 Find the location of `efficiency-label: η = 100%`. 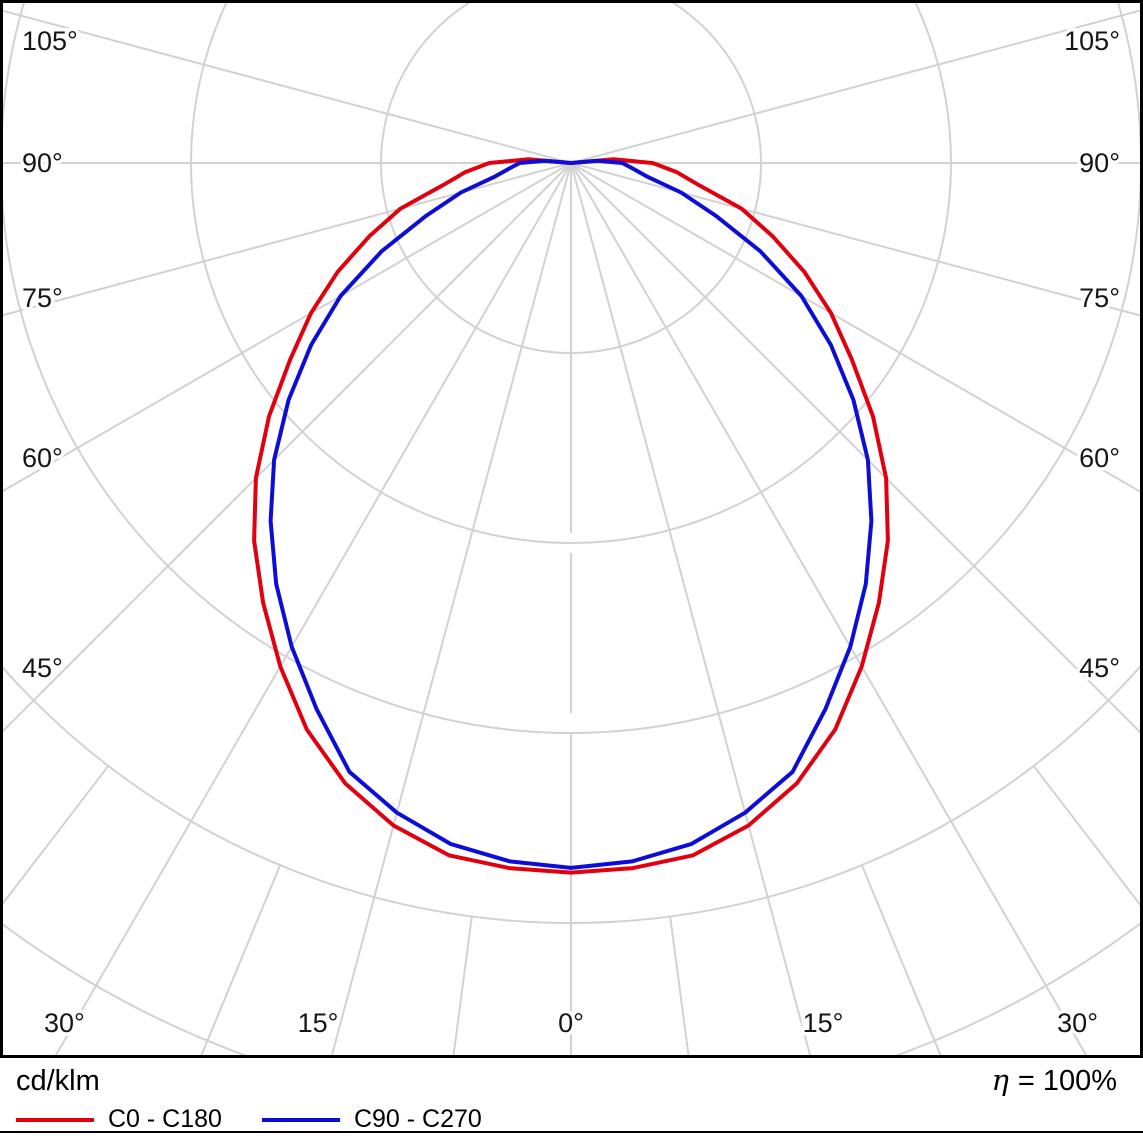

efficiency-label: η = 100% is located at coordinates (1054, 1080).